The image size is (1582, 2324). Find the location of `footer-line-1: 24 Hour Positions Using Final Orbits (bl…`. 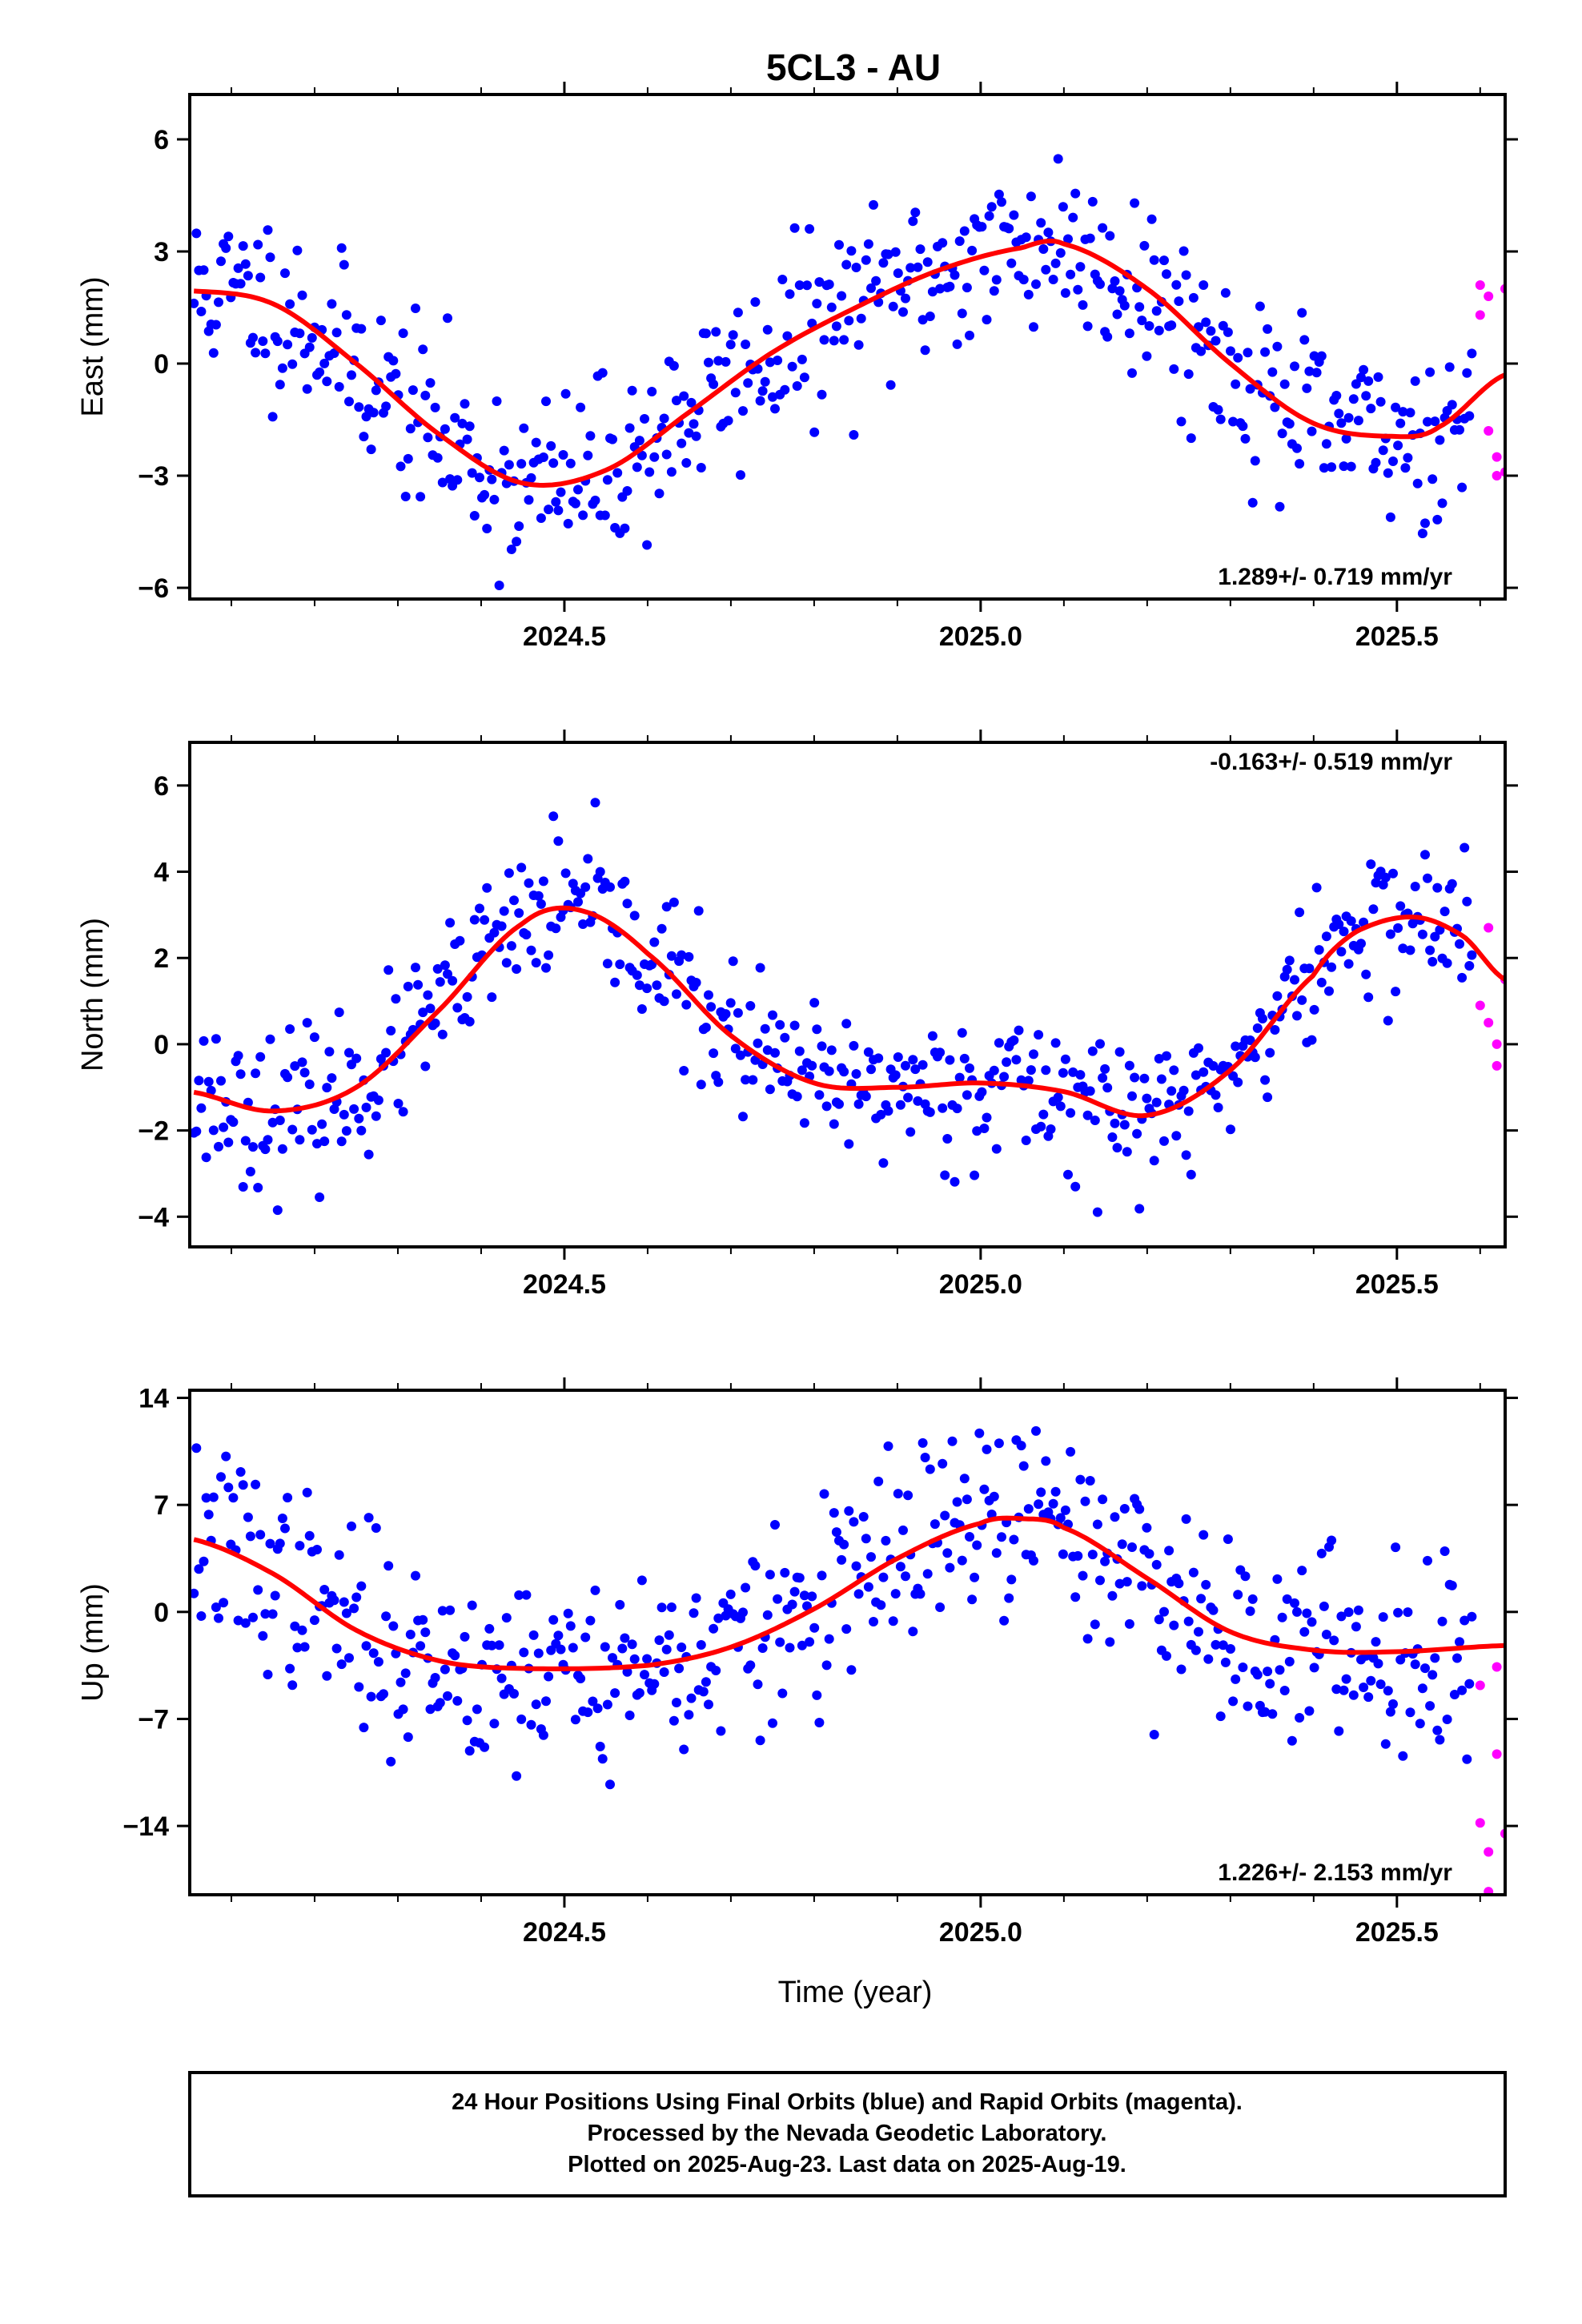

footer-line-1: 24 Hour Positions Using Final Orbits (bl… is located at coordinates (847, 2102).